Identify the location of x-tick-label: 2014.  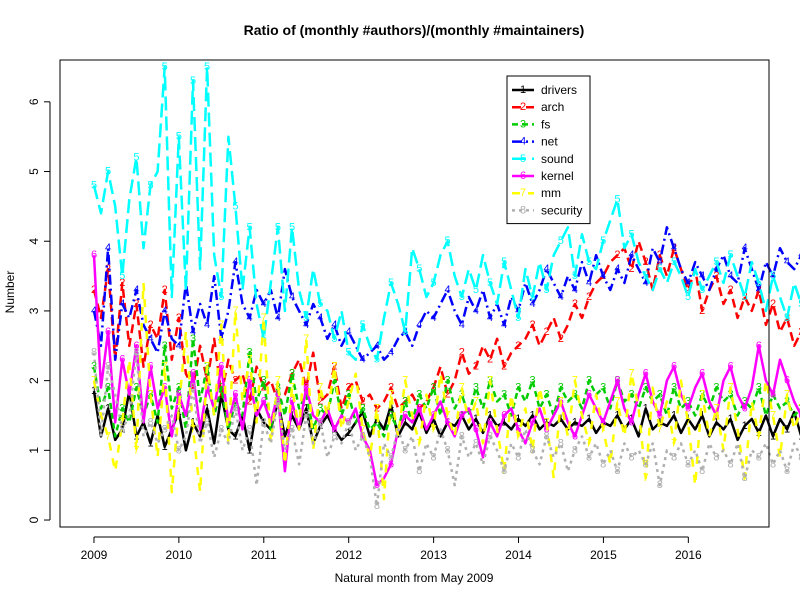
(518, 555).